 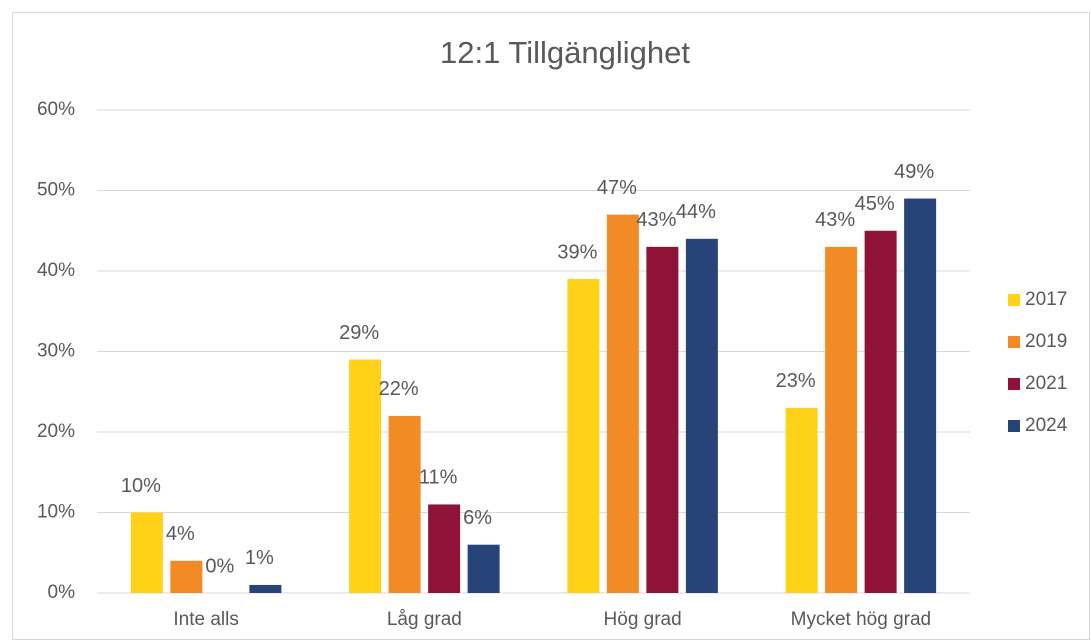 I want to click on data-label: 6%, so click(x=477, y=518).